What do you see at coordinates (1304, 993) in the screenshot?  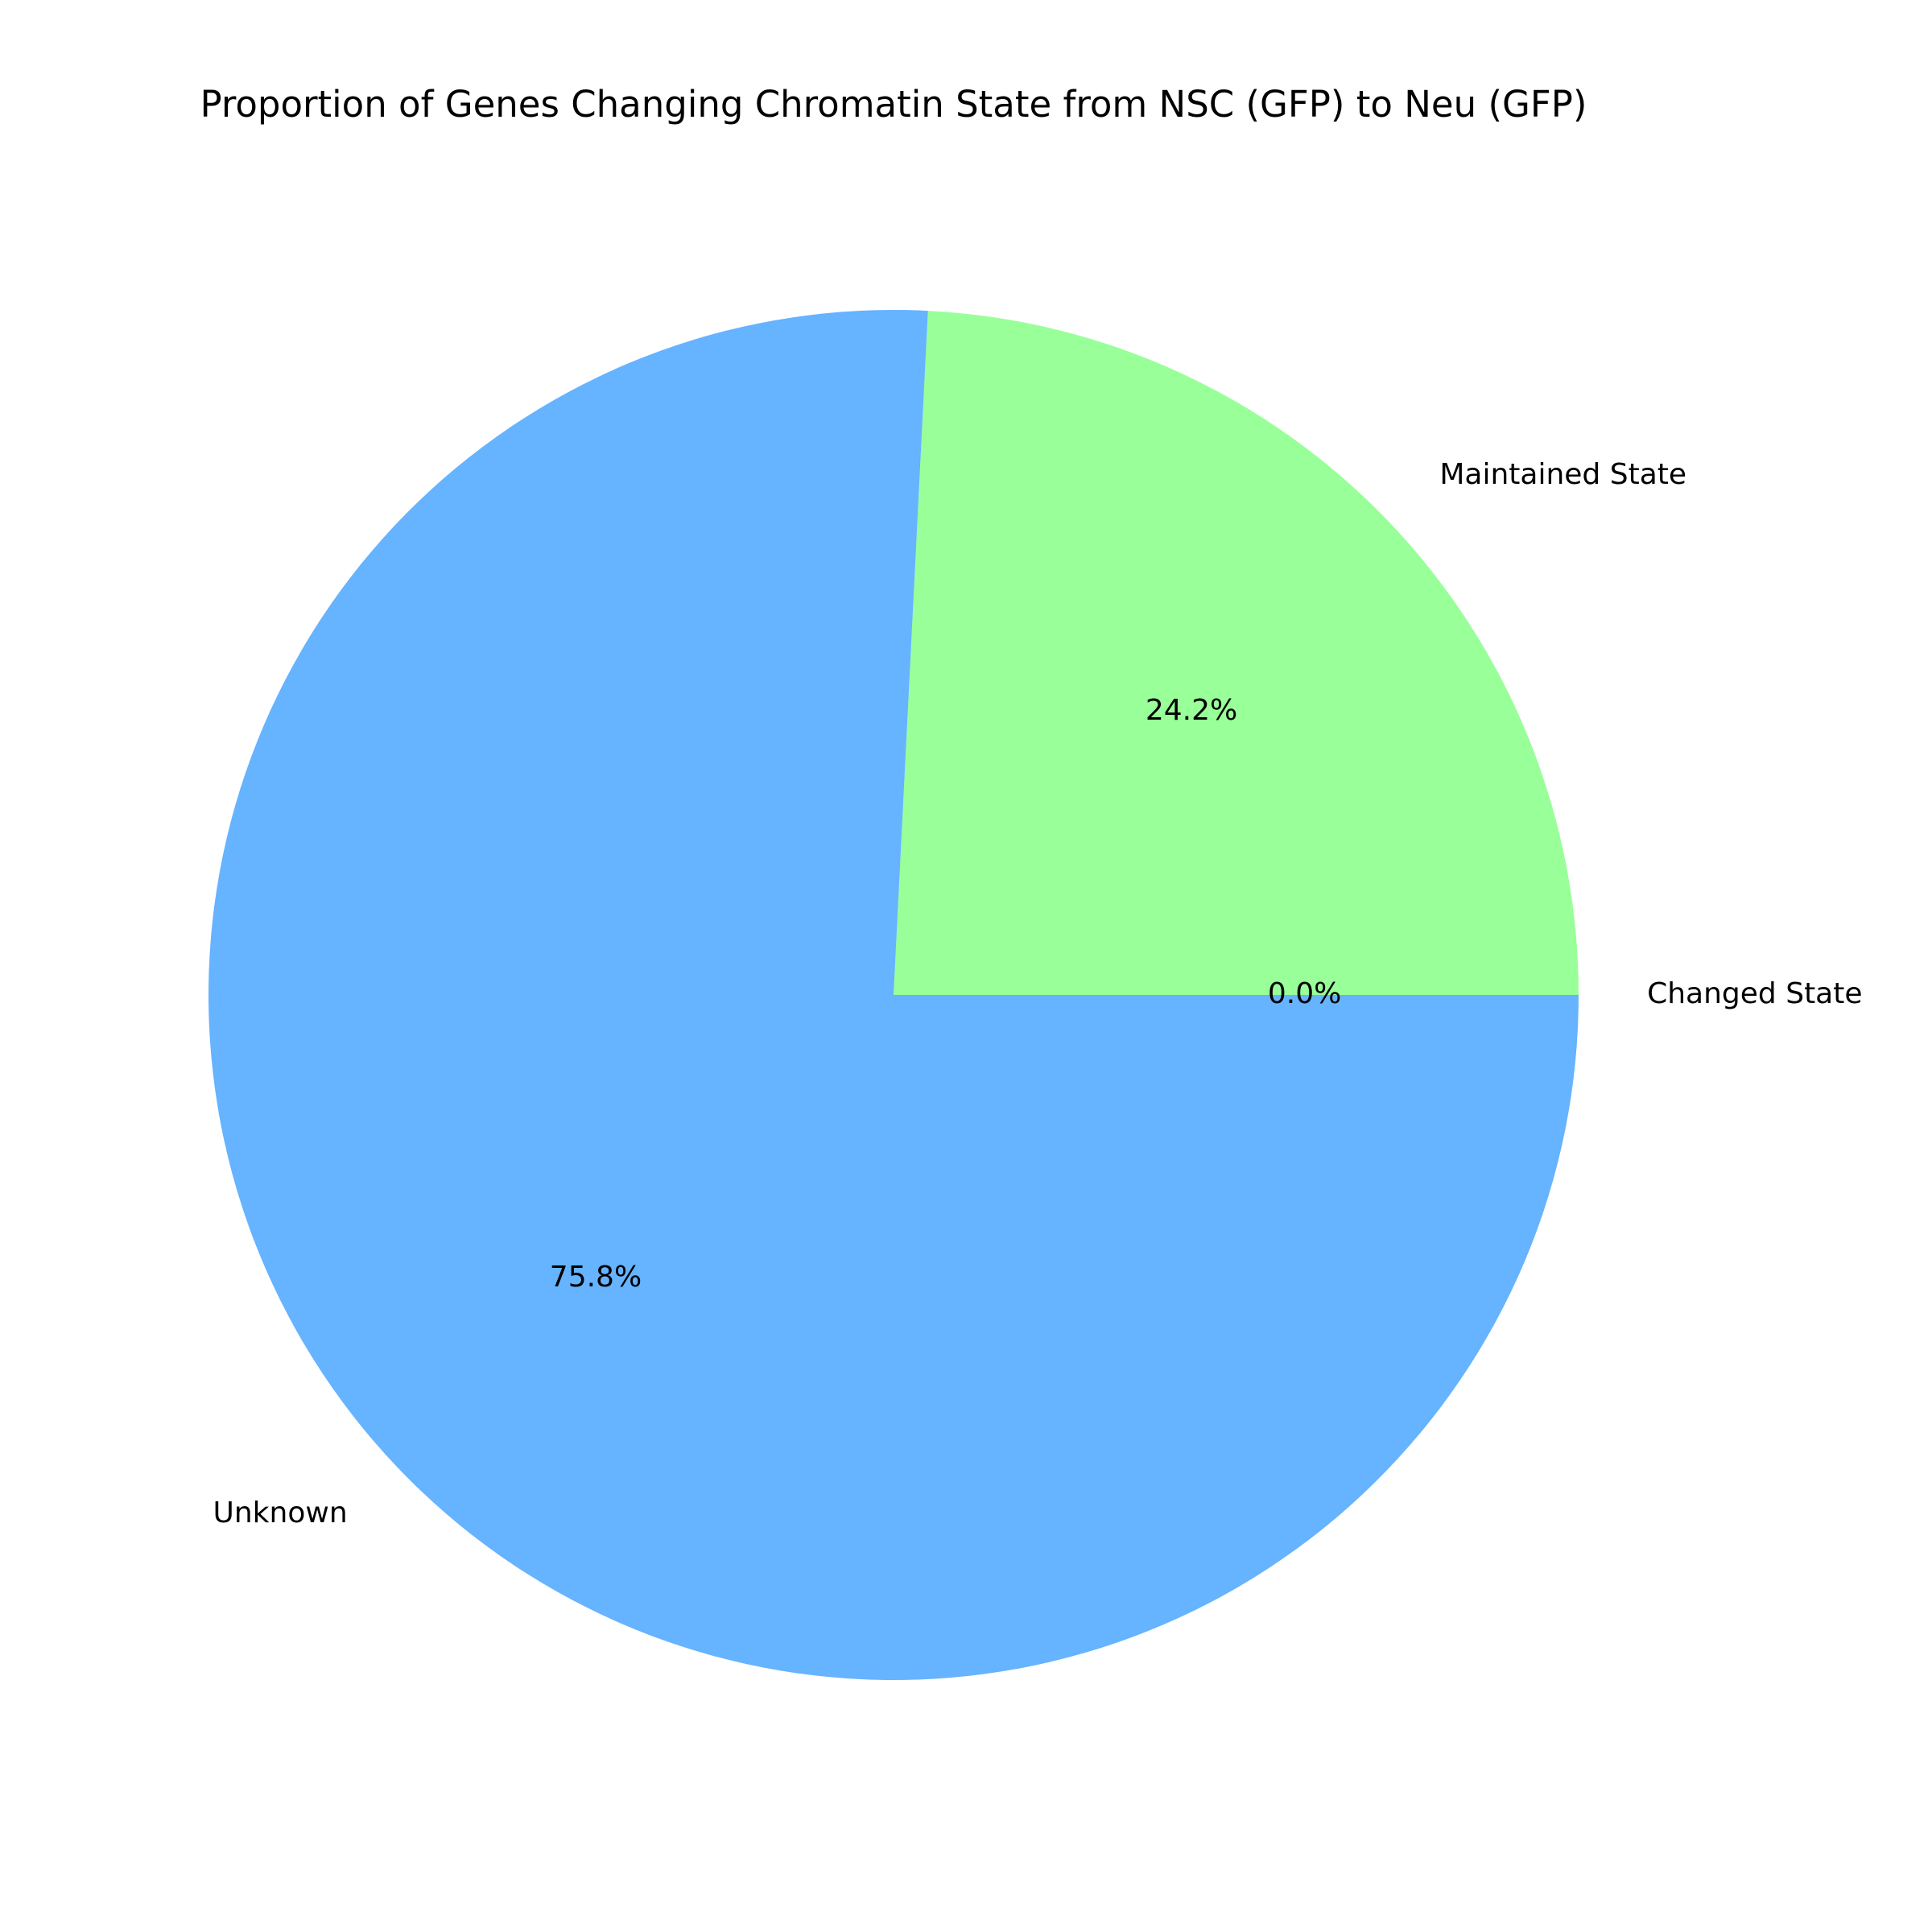 I see `pct-label-changed-state: 0.0%` at bounding box center [1304, 993].